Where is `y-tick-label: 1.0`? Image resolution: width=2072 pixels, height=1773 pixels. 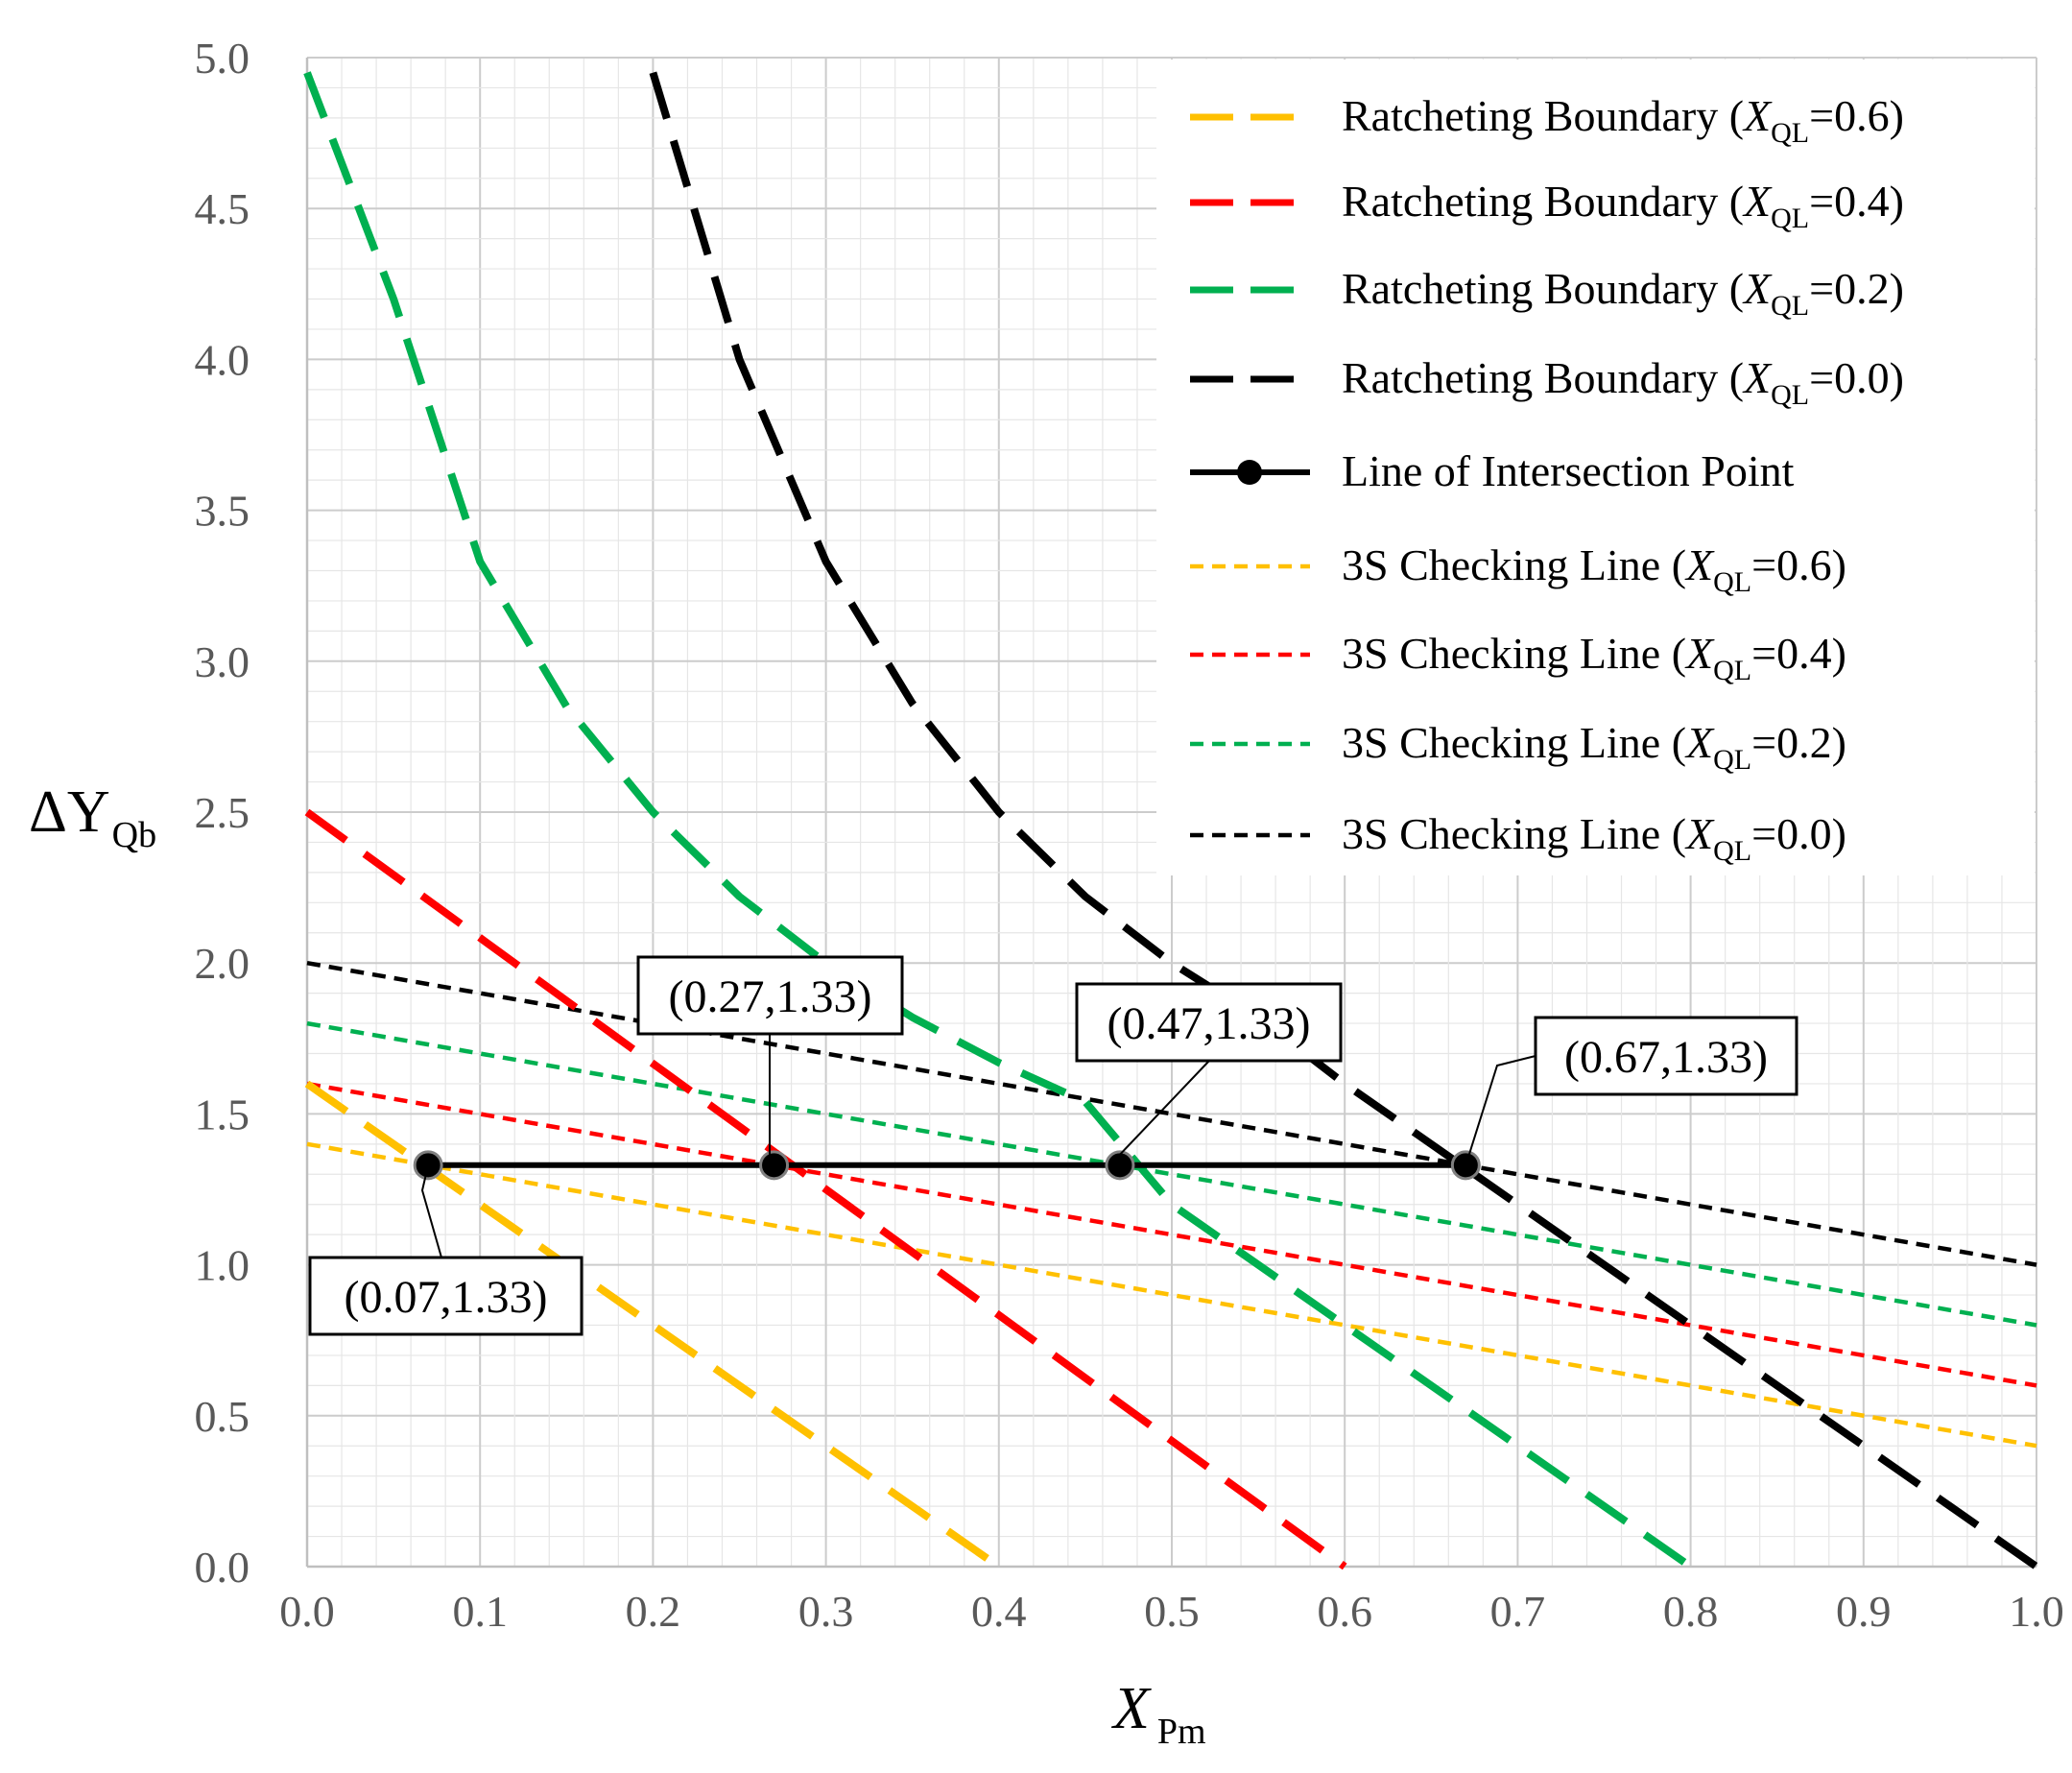 y-tick-label: 1.0 is located at coordinates (223, 1265).